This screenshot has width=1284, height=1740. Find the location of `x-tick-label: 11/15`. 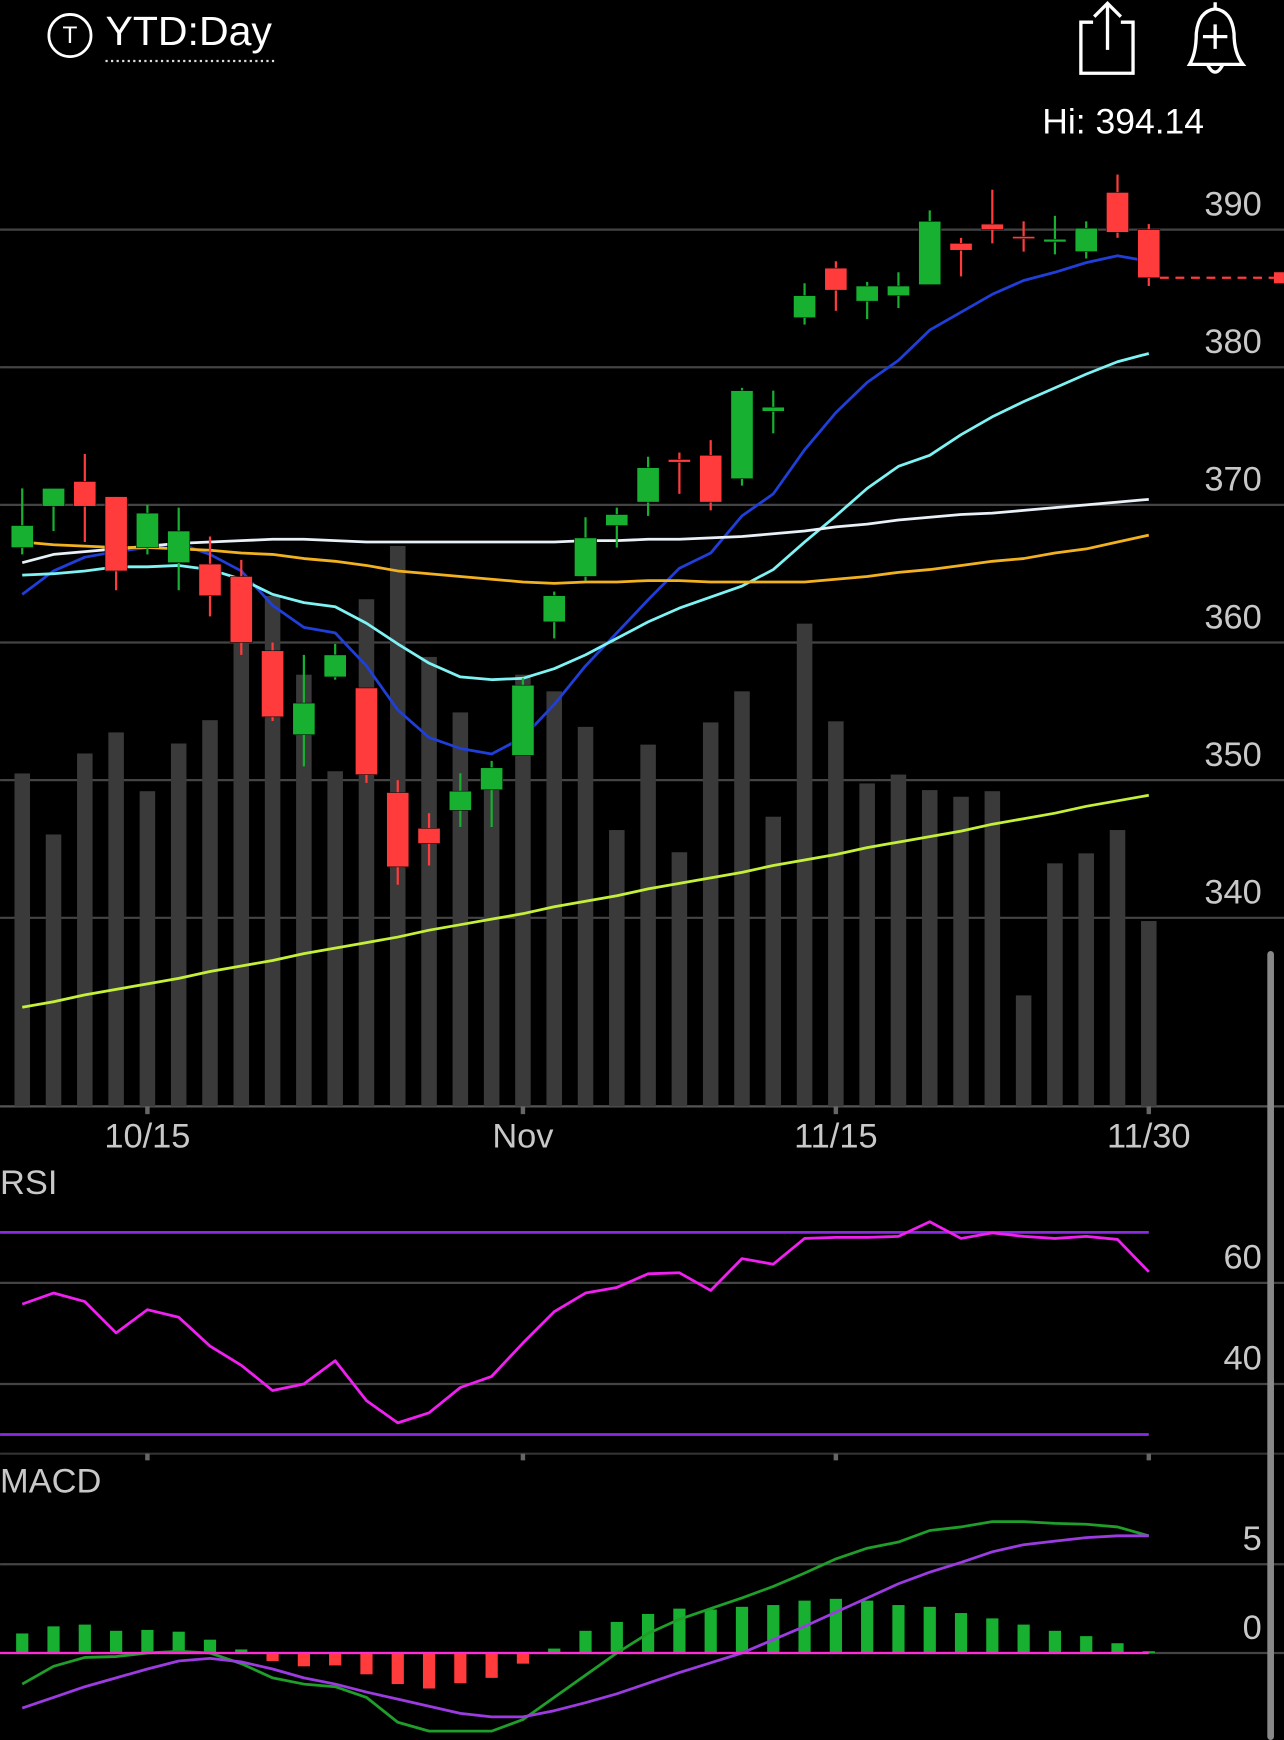

x-tick-label: 11/15 is located at coordinates (836, 1137).